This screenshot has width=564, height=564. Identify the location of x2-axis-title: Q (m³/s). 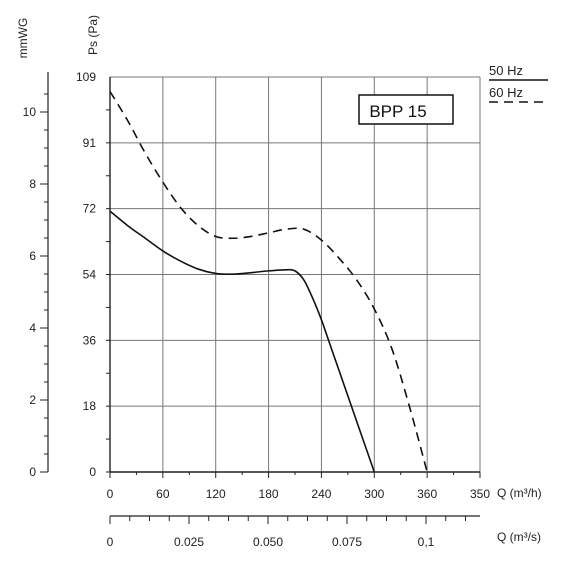
(519, 537).